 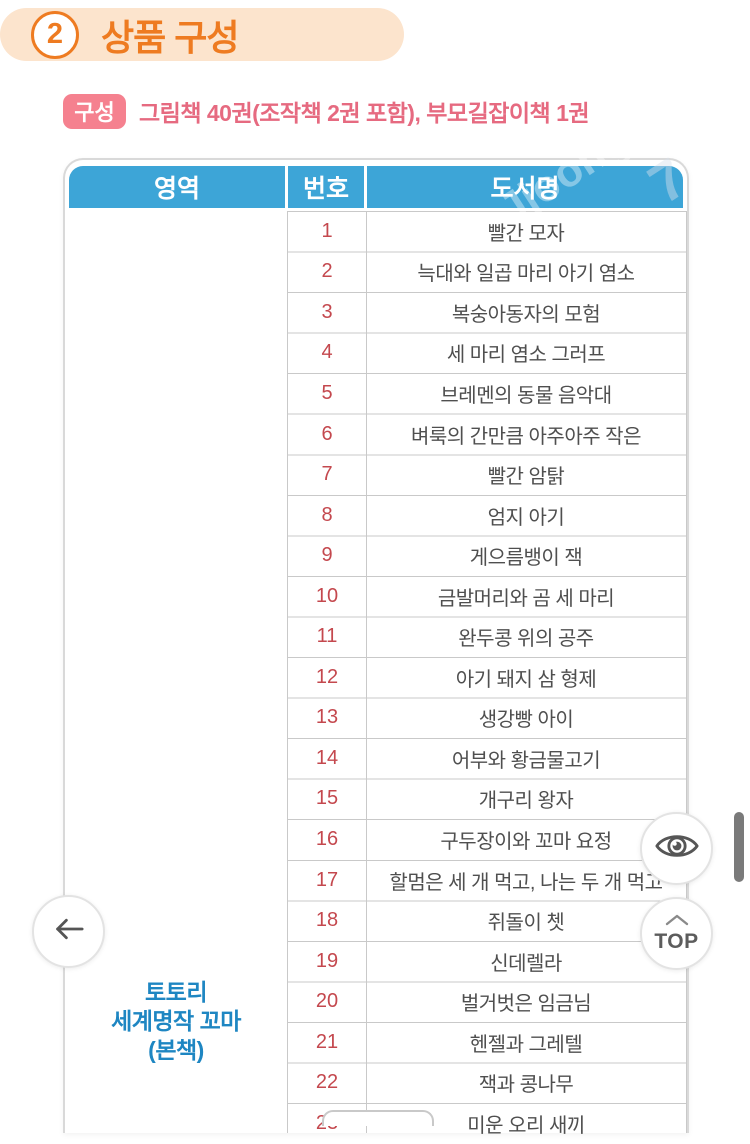 I want to click on table-row: 9 게으름뱅이 잭, so click(x=376, y=555).